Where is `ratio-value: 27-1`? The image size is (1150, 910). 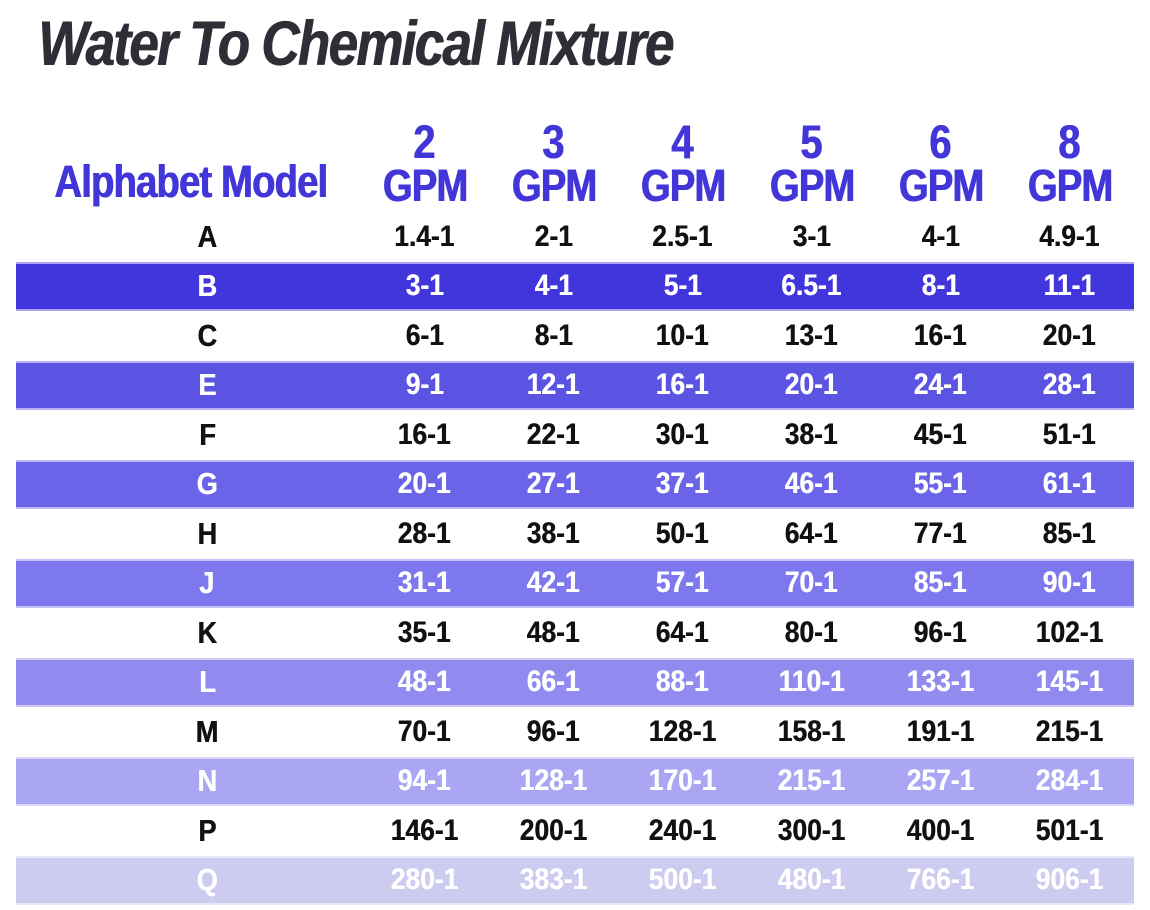 ratio-value: 27-1 is located at coordinates (553, 484).